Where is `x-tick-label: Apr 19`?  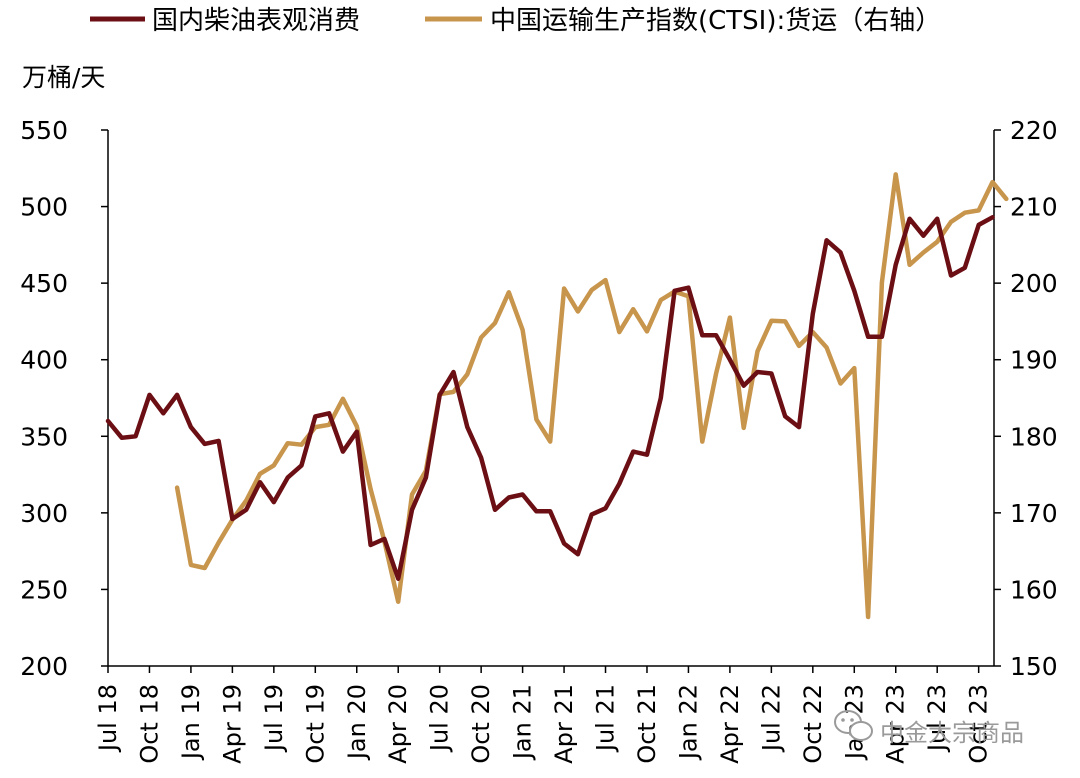
x-tick-label: Apr 19 is located at coordinates (232, 724).